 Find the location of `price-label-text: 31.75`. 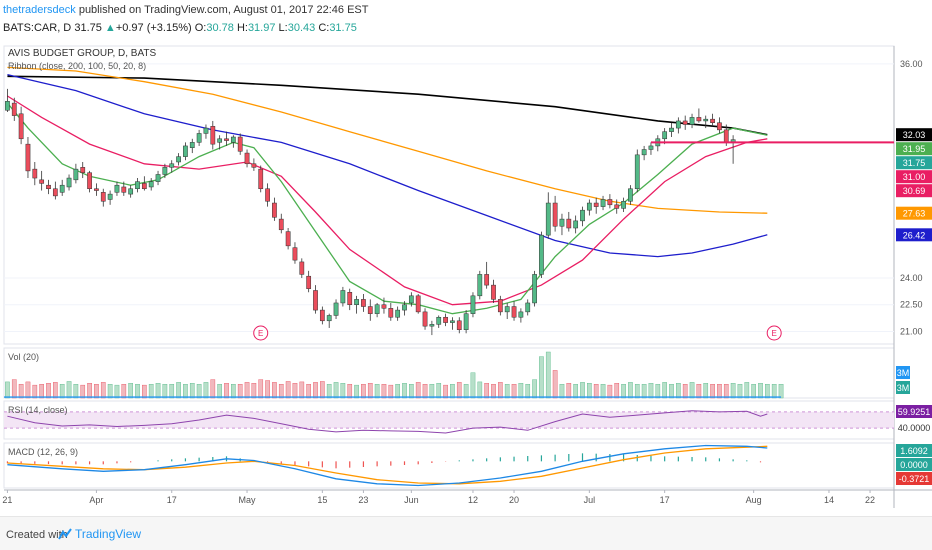

price-label-text: 31.75 is located at coordinates (914, 163).